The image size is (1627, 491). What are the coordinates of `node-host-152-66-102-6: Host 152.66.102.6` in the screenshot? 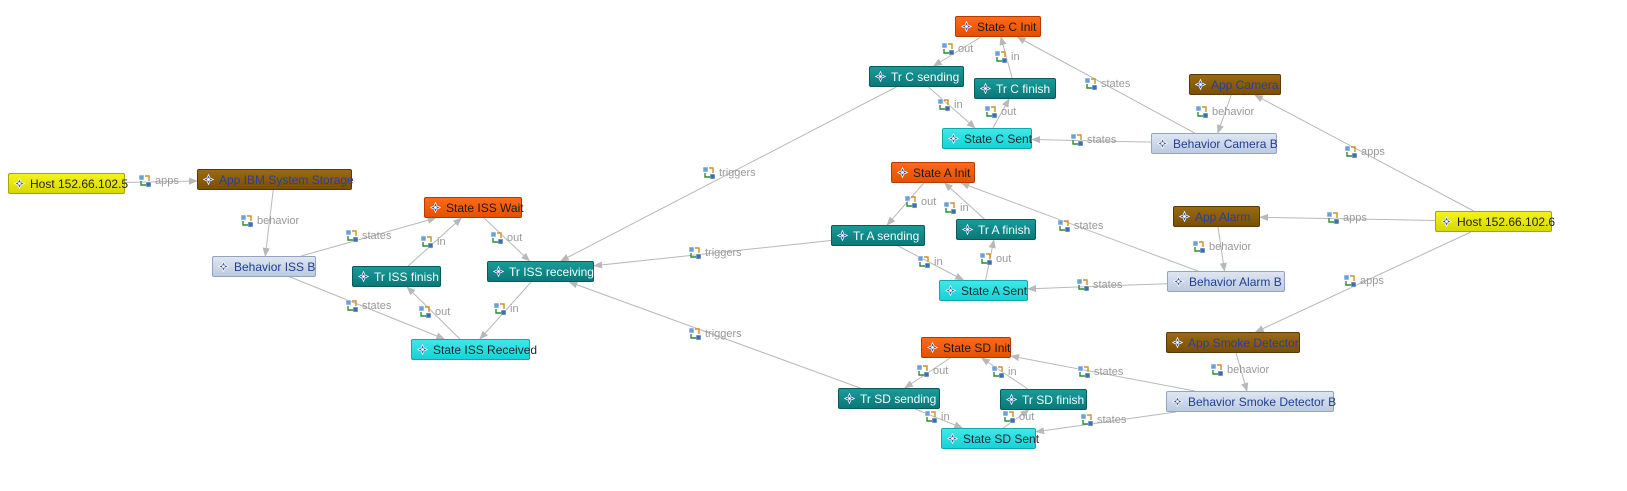 It's located at (1495, 221).